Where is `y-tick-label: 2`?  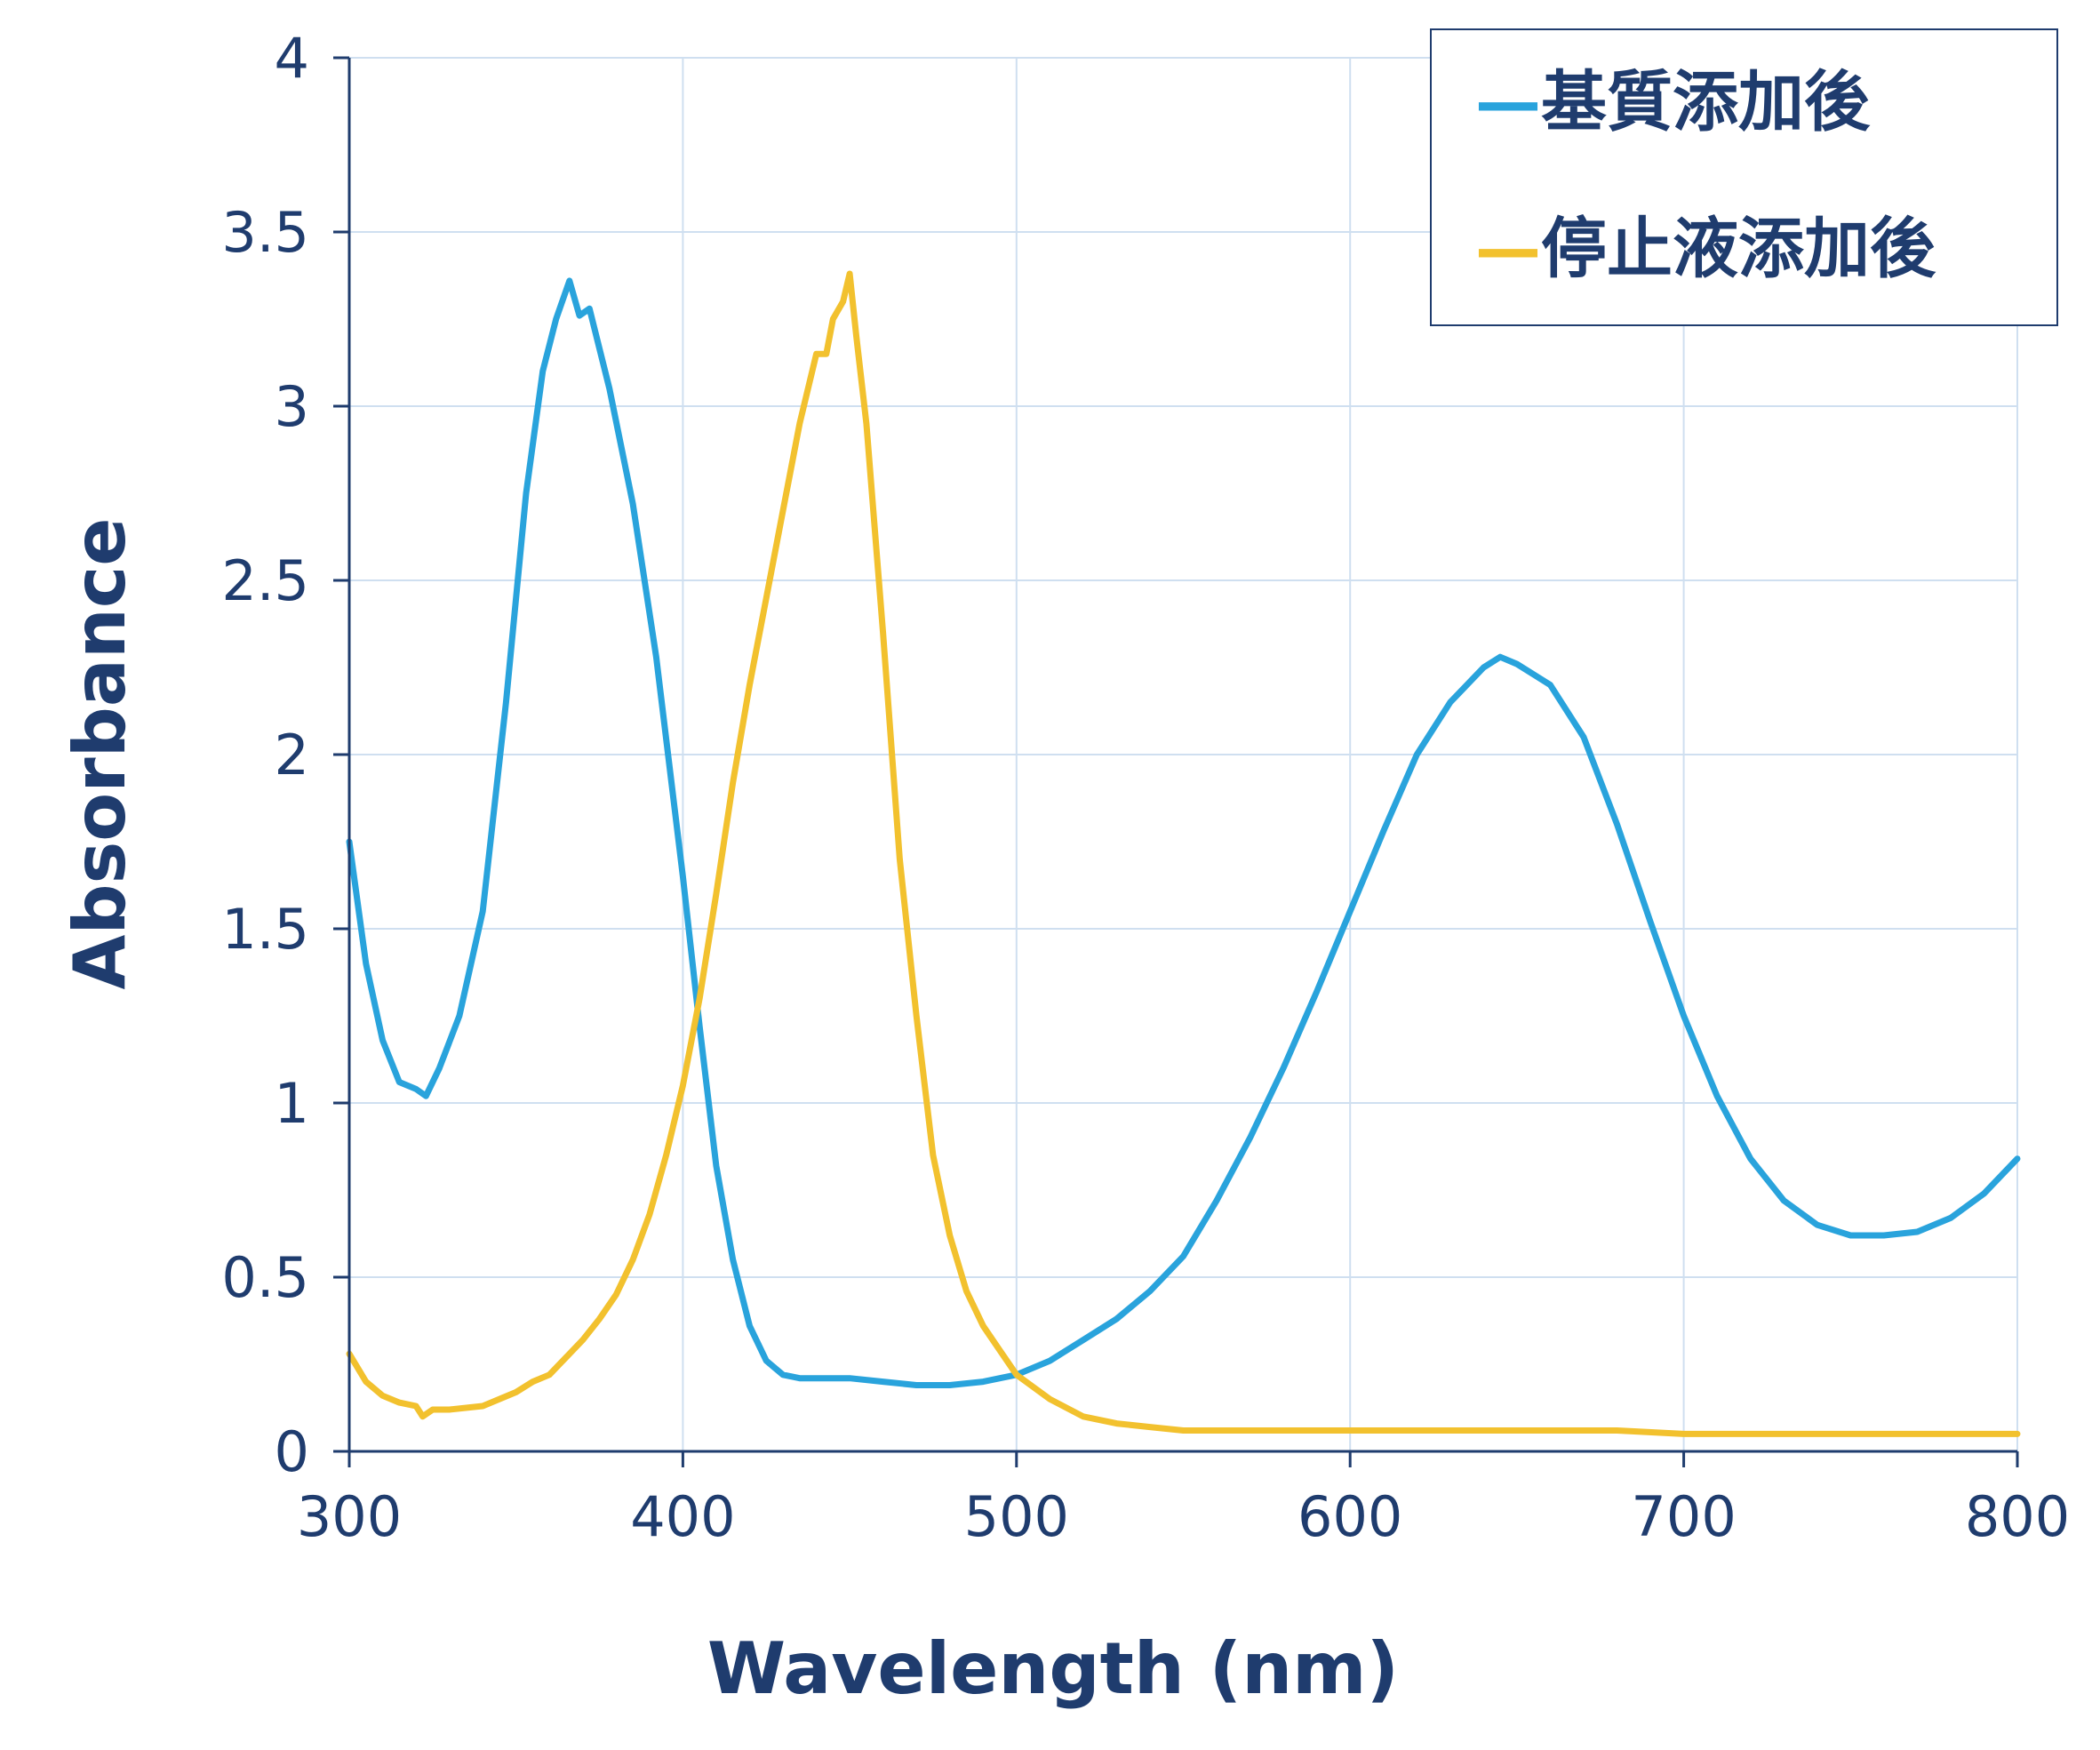 y-tick-label: 2 is located at coordinates (292, 755).